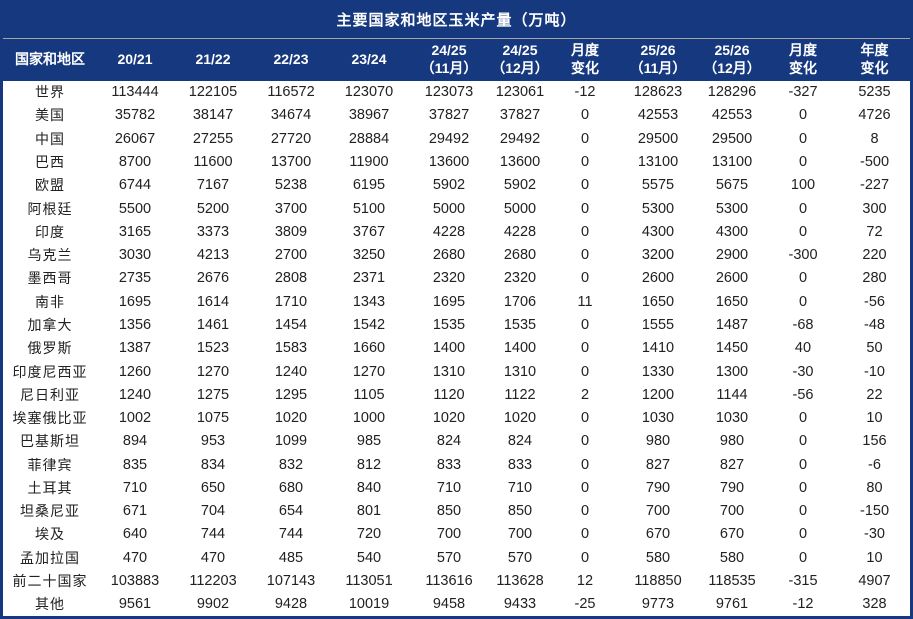 The image size is (913, 619). What do you see at coordinates (50, 371) in the screenshot?
I see `row-label: 印度尼西亚` at bounding box center [50, 371].